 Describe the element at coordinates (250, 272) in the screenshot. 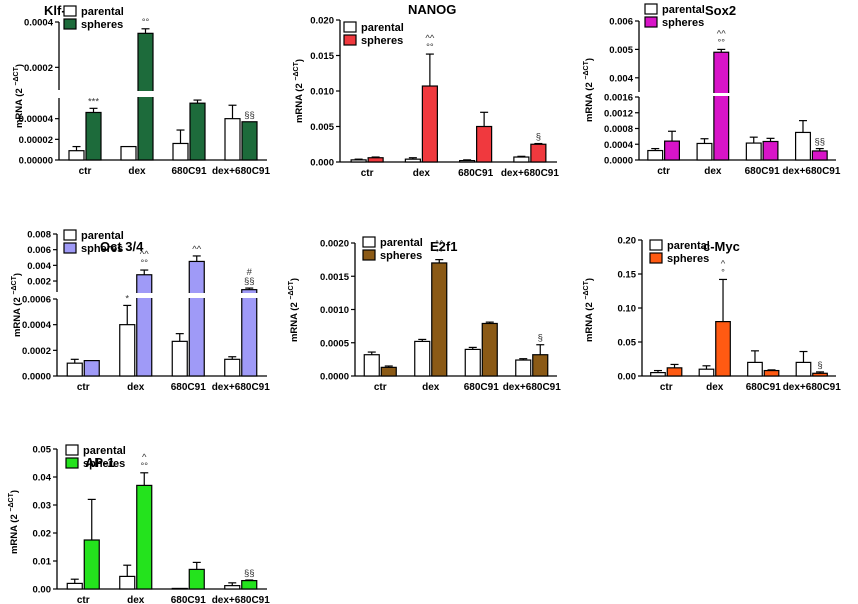

I see `significance-marker: #` at that location.